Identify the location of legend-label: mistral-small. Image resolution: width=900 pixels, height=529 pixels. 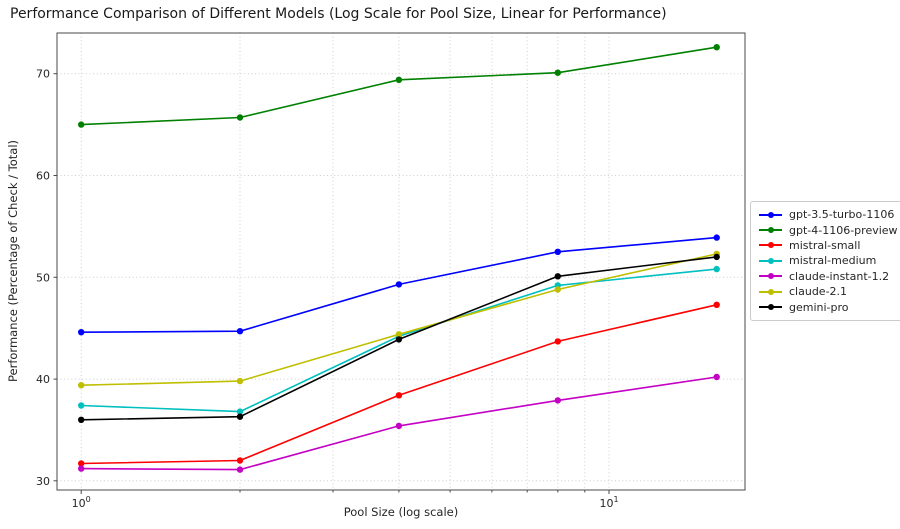
(825, 245).